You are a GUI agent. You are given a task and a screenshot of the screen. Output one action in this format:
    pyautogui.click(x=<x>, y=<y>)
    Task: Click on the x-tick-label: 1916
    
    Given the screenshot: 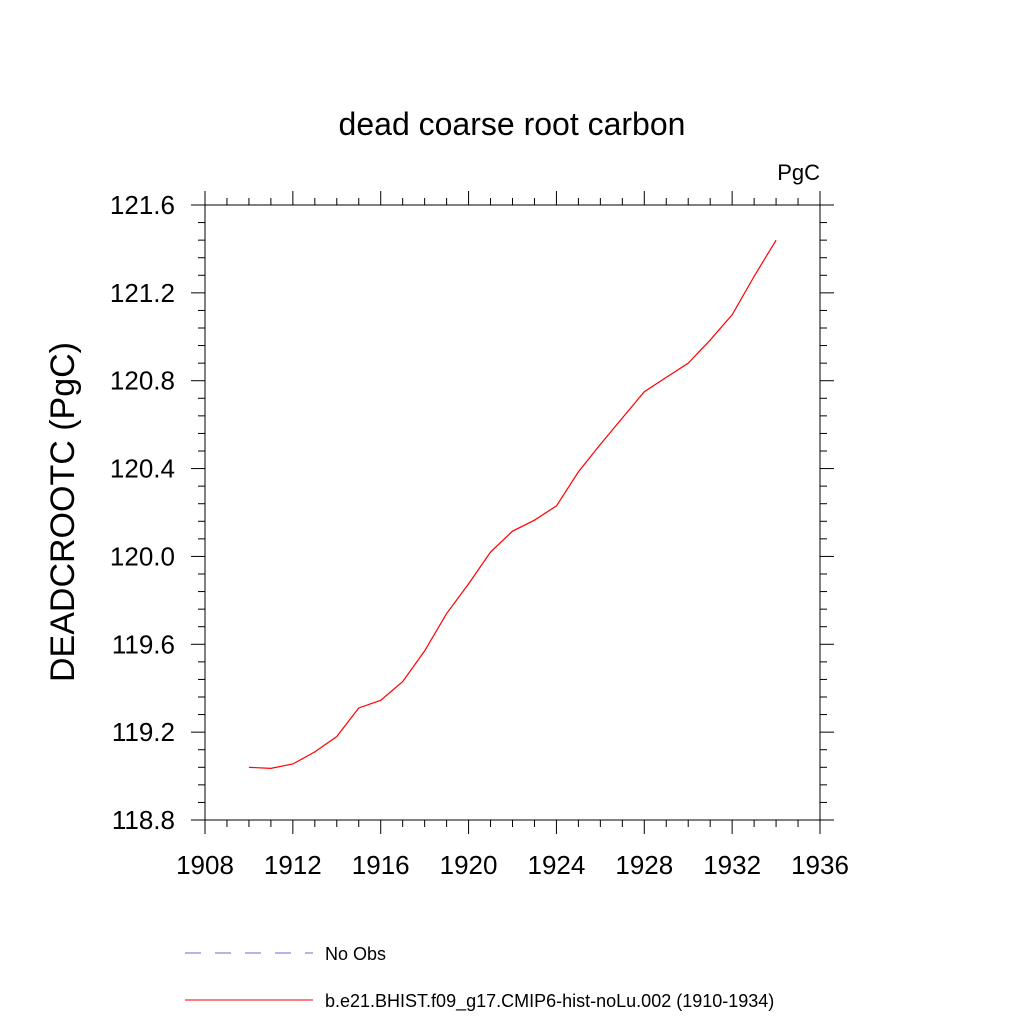 What is the action you would take?
    pyautogui.click(x=381, y=865)
    